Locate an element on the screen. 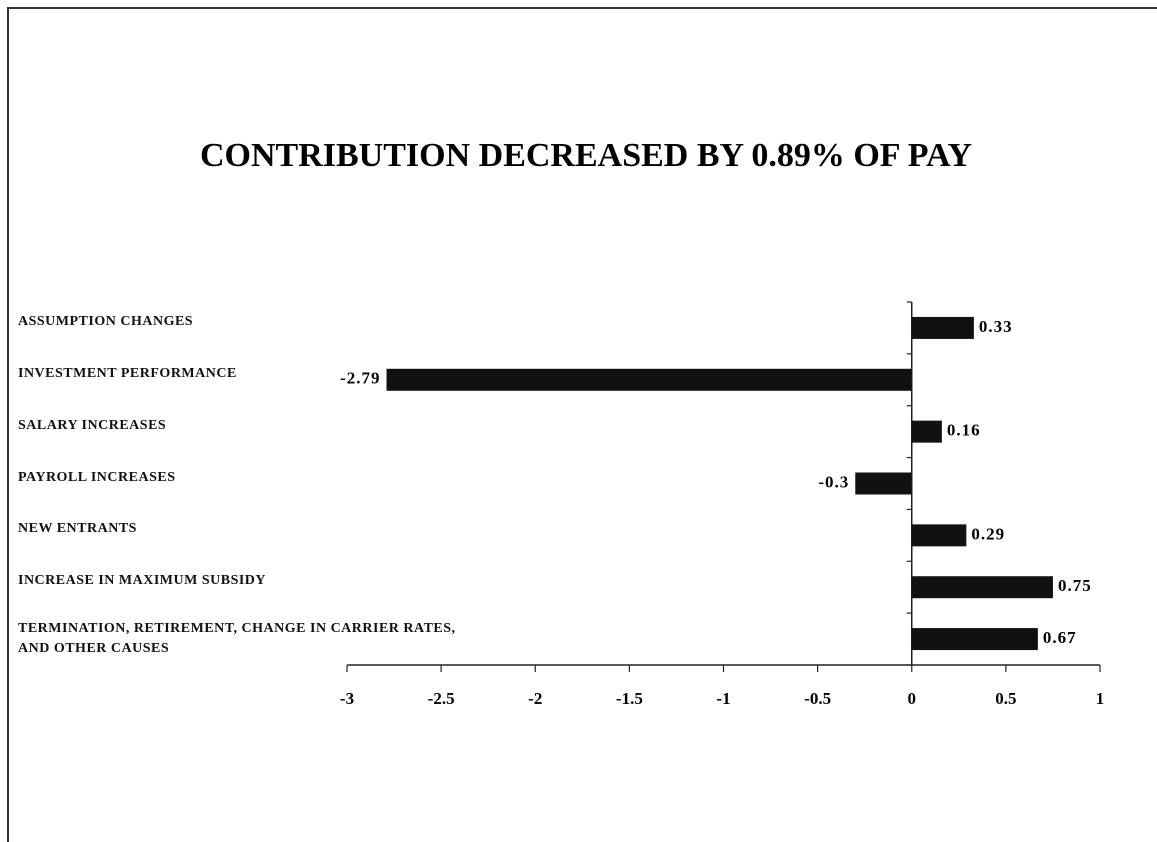 The width and height of the screenshot is (1157, 842). value-label: 0.16 is located at coordinates (964, 430).